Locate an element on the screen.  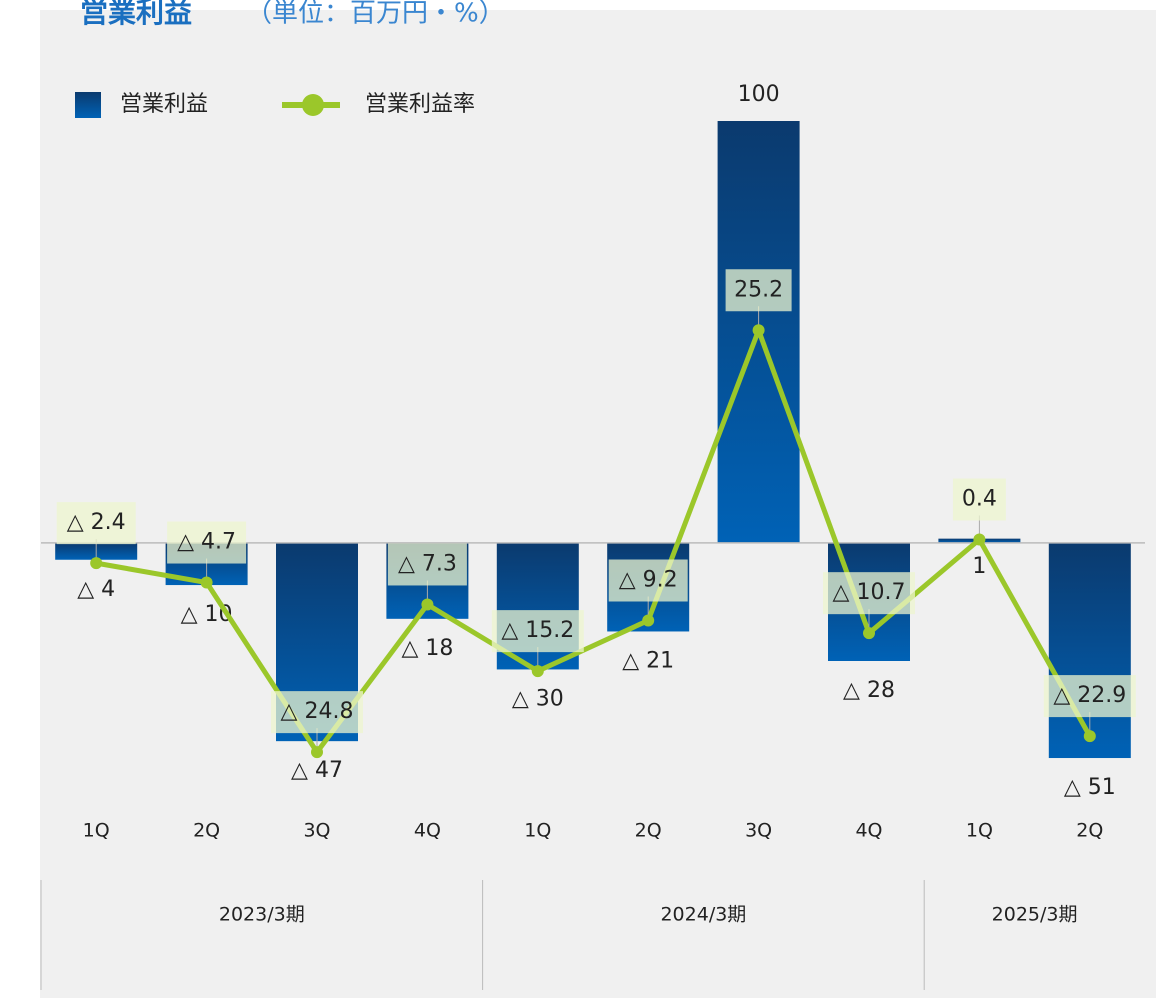
chart-subtitle: （単位：百万円・%） is located at coordinates (375, 14).